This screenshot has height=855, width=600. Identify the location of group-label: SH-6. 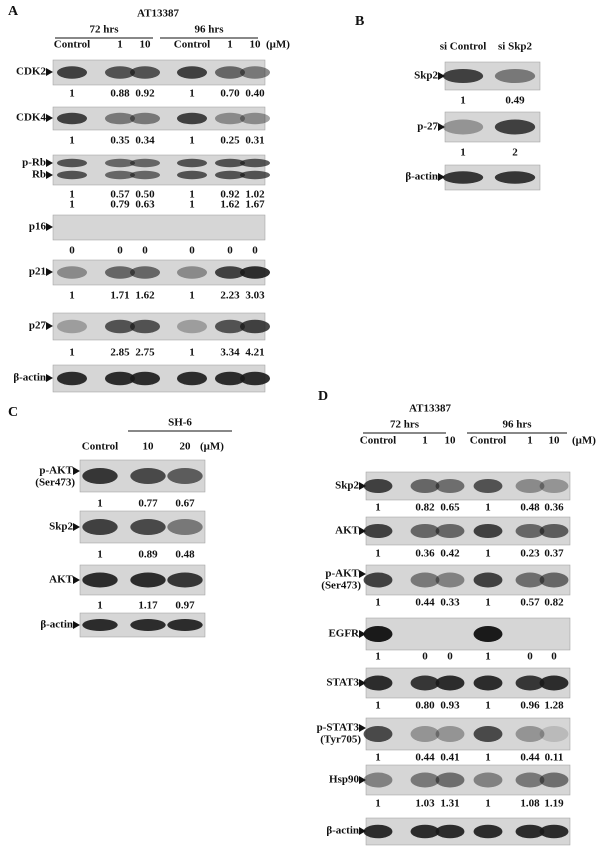
(180, 423).